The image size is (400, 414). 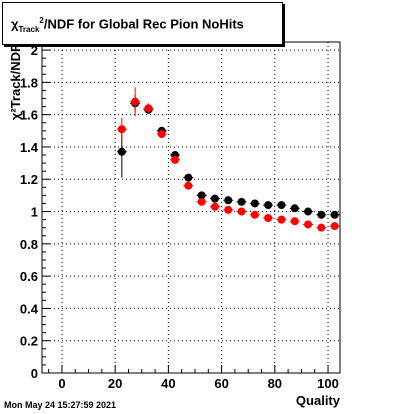 I want to click on chart-title: χTrack2/NDF for Global Rec Pion NoHits, so click(x=127, y=25).